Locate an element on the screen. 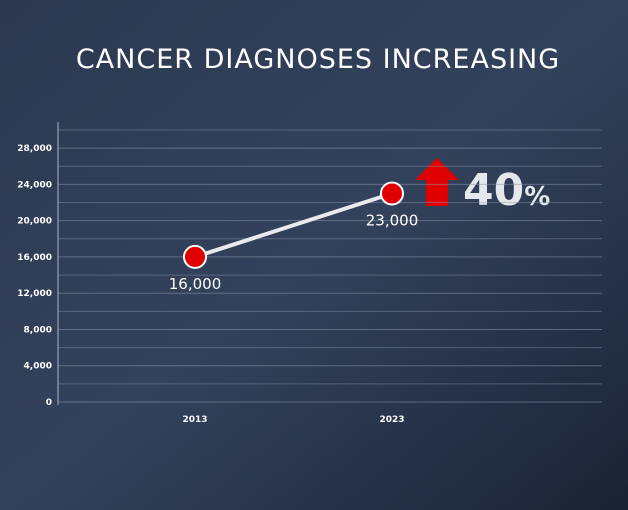  line is located at coordinates (293, 225).